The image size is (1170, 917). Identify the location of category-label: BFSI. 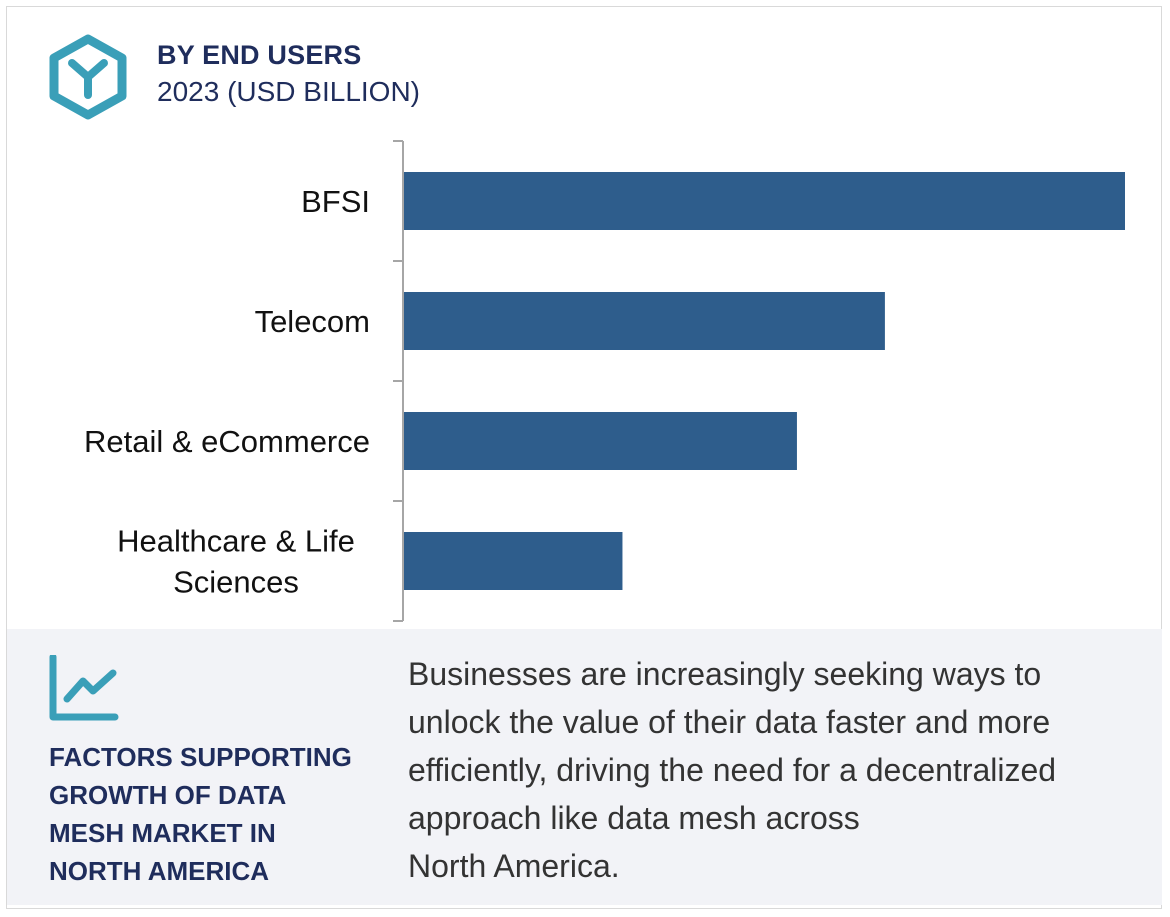
(335, 201).